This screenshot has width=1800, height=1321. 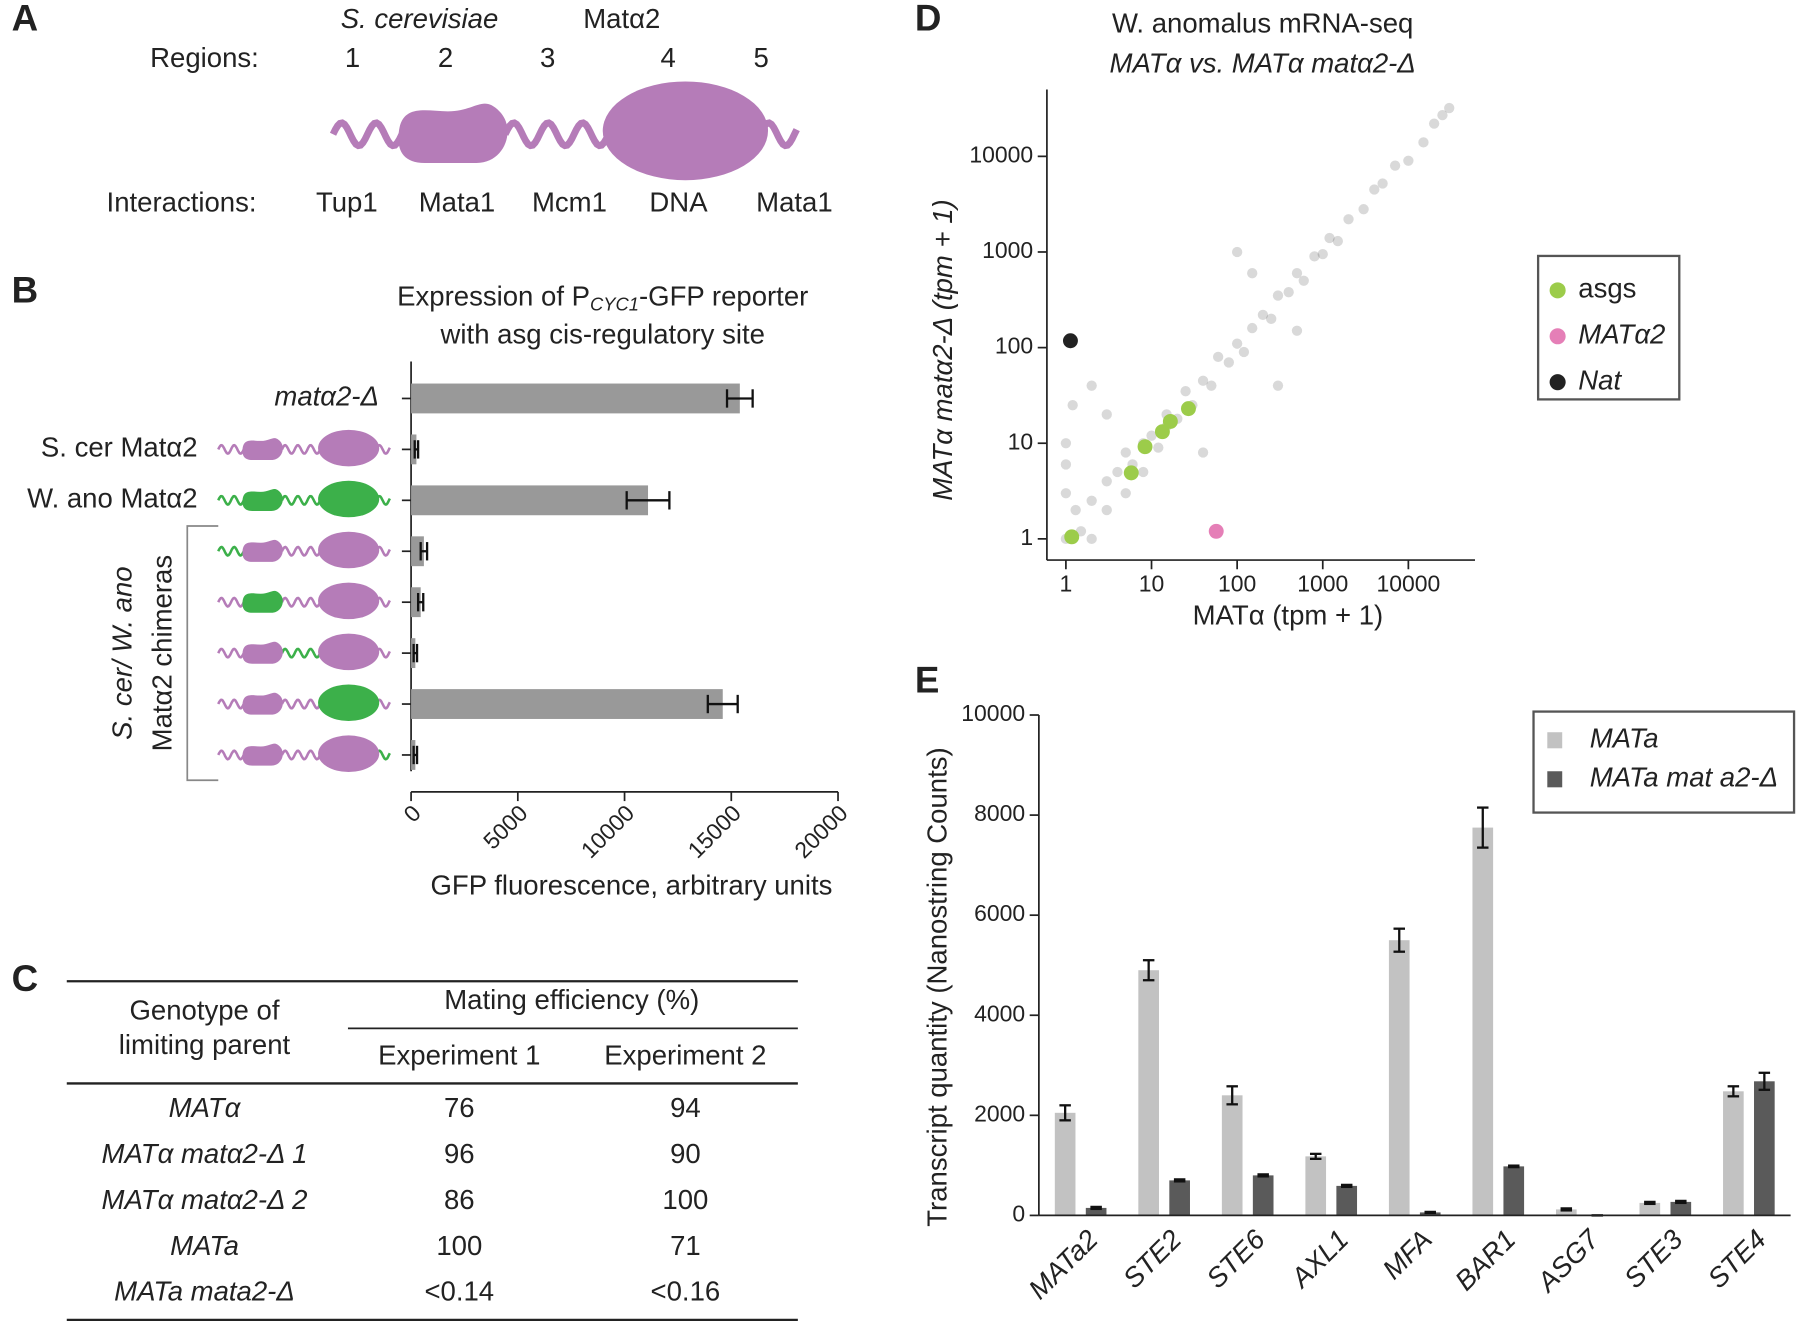 What do you see at coordinates (204, 57) in the screenshot?
I see `regions-label: Regions:` at bounding box center [204, 57].